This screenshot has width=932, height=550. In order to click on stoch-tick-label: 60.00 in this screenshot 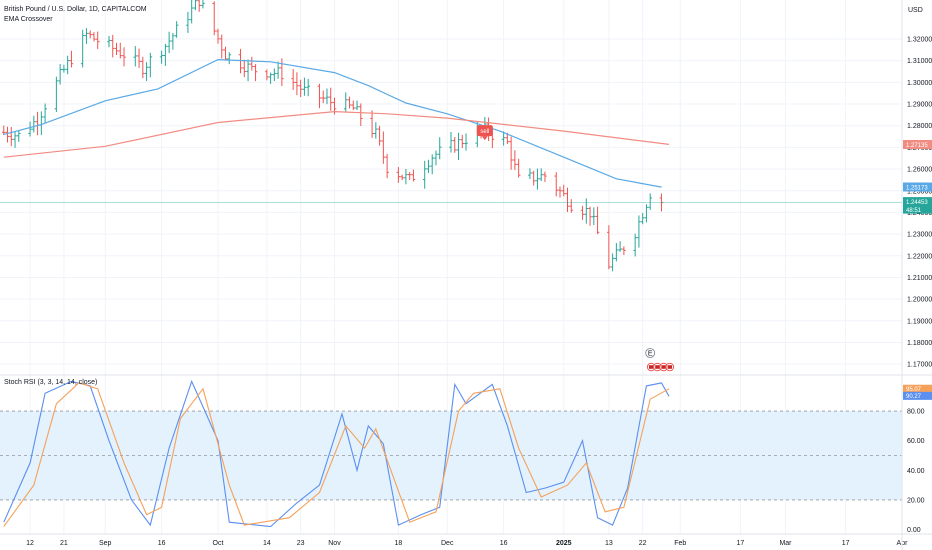, I will do `click(916, 441)`.